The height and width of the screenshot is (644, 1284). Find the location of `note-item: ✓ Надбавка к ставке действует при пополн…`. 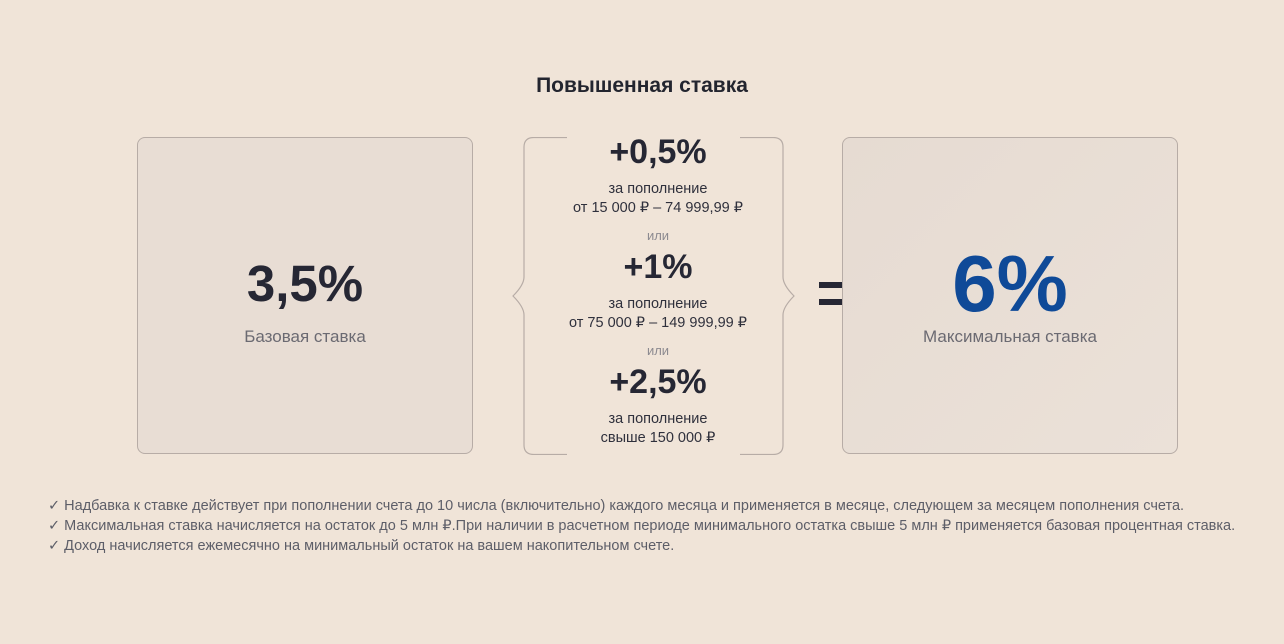

note-item: ✓ Надбавка к ставке действует при пополн… is located at coordinates (616, 506).